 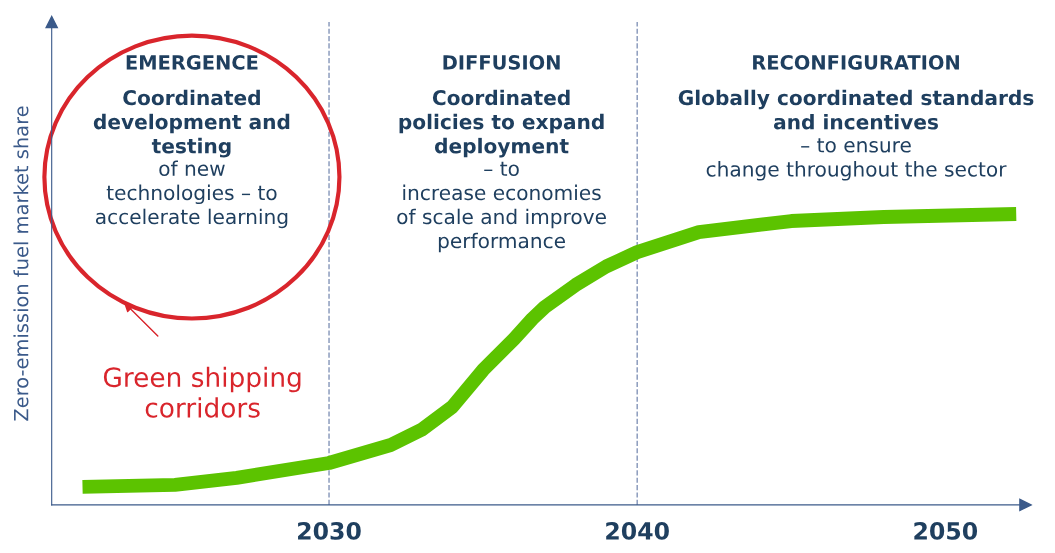 What do you see at coordinates (191, 194) in the screenshot?
I see `annotation: of new technologies – to accelerate learning` at bounding box center [191, 194].